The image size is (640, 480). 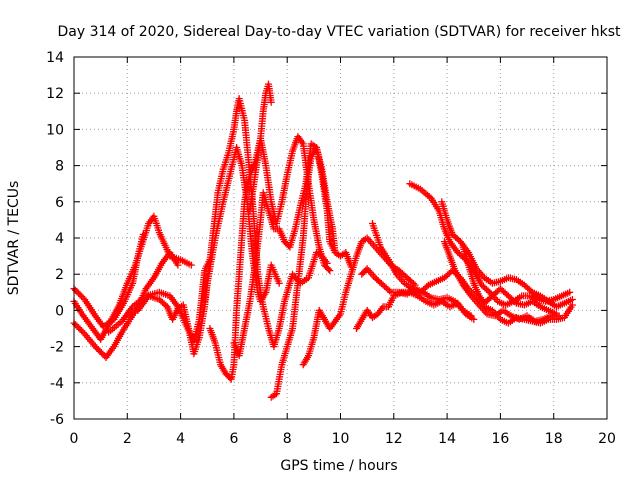 I want to click on y-tick-label: 4, so click(x=59, y=239).